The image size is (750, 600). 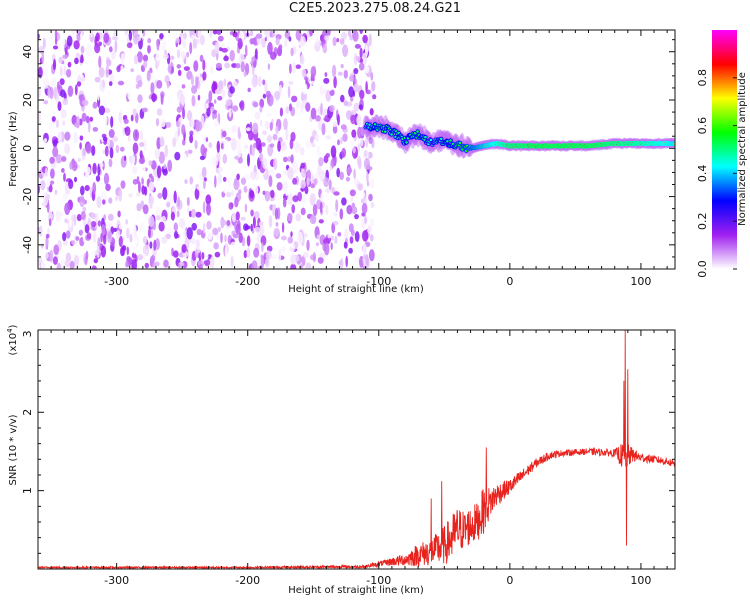 I want to click on snr-x-axis-label: Height of straight line (km), so click(x=356, y=590).